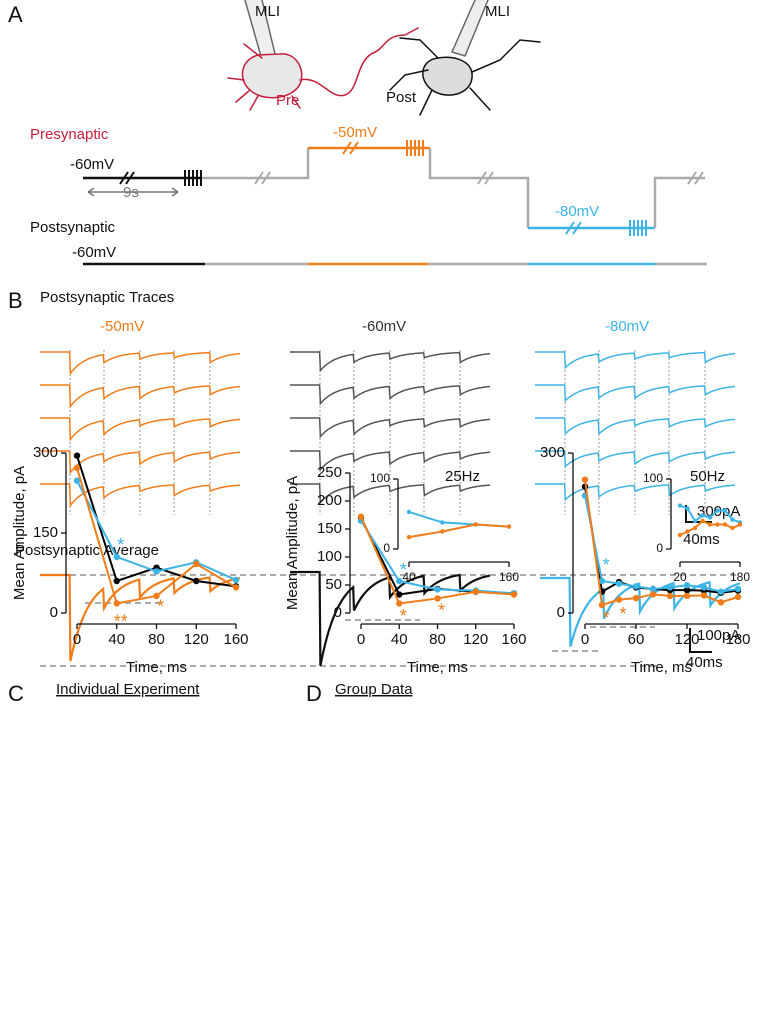  What do you see at coordinates (459, 531) in the screenshot?
I see `series-line` at bounding box center [459, 531].